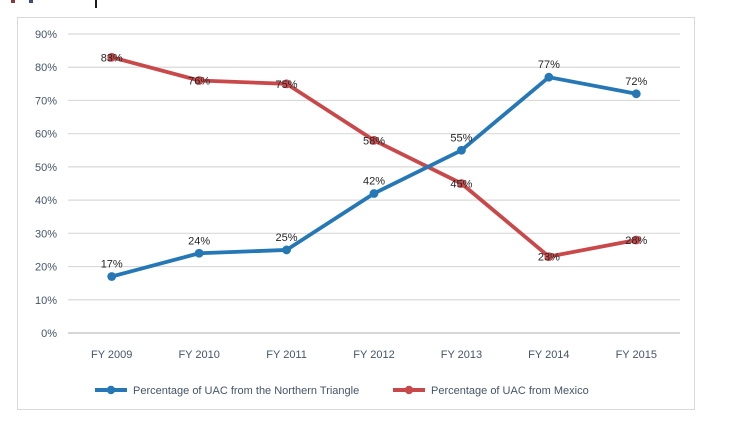  What do you see at coordinates (287, 238) in the screenshot?
I see `data-label: 25%` at bounding box center [287, 238].